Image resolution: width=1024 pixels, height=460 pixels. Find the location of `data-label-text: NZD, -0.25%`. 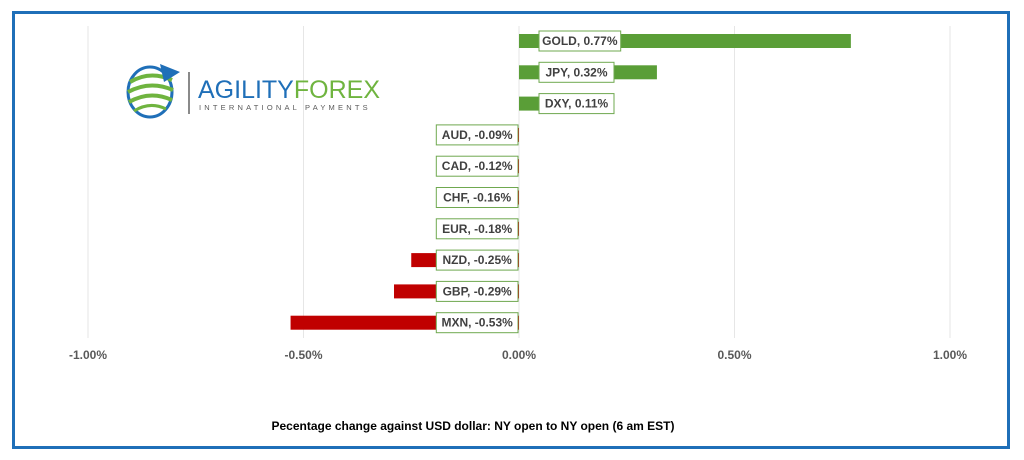

data-label-text: NZD, -0.25% is located at coordinates (477, 260).